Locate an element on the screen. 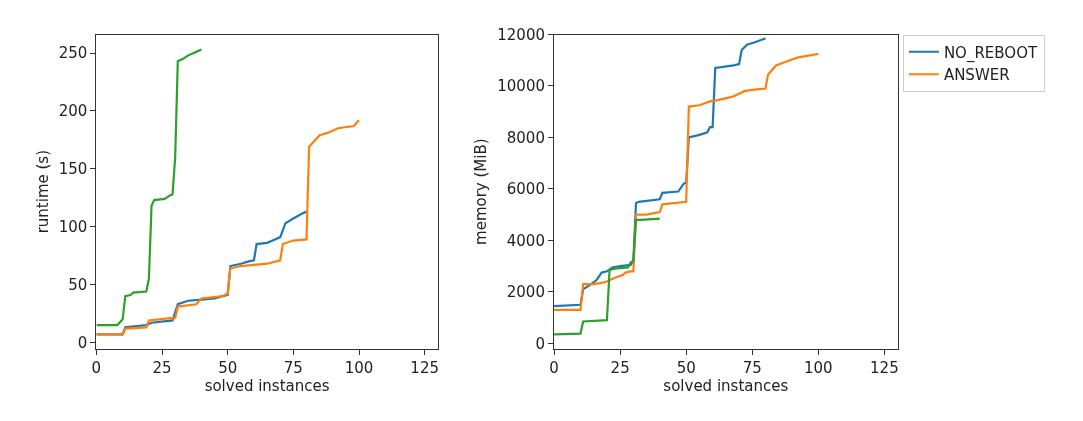 The height and width of the screenshot is (421, 1083). y-tick-label: 200 is located at coordinates (73, 111).